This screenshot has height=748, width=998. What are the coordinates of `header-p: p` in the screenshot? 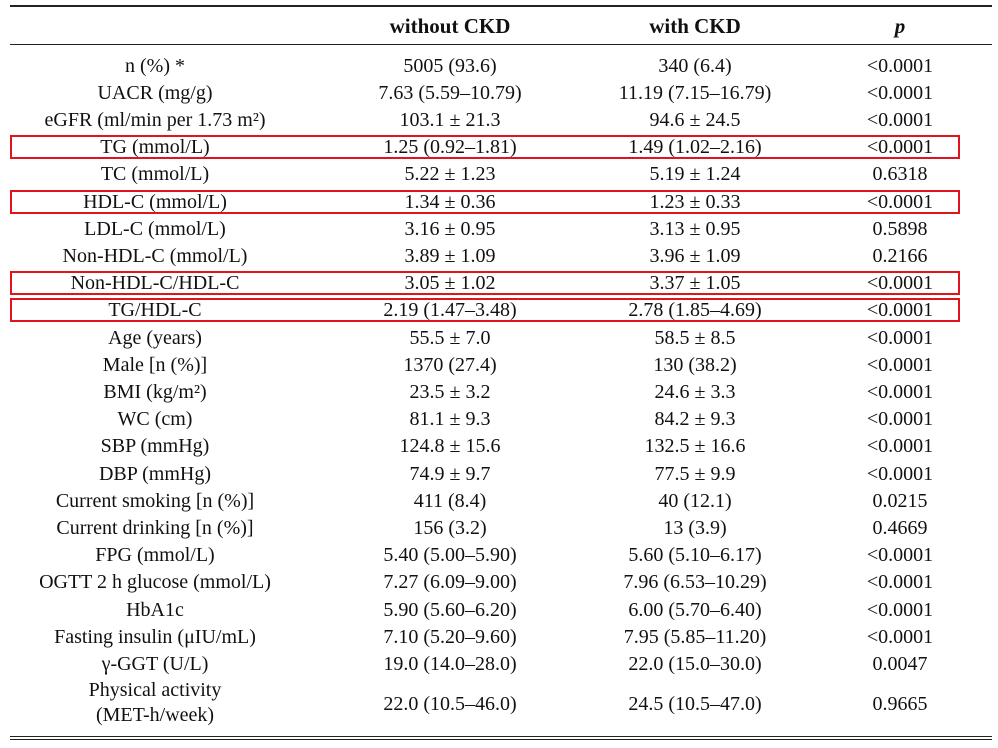 It's located at (900, 26).